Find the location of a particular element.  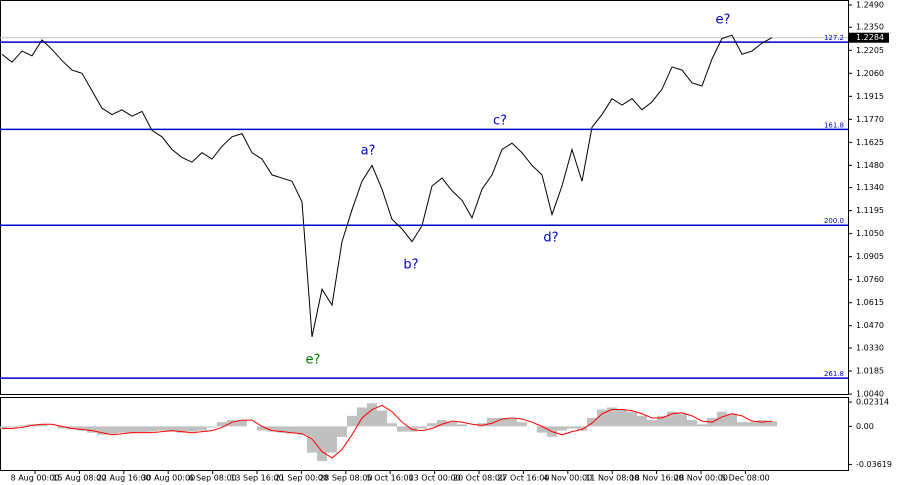

last-price-box is located at coordinates (869, 37).